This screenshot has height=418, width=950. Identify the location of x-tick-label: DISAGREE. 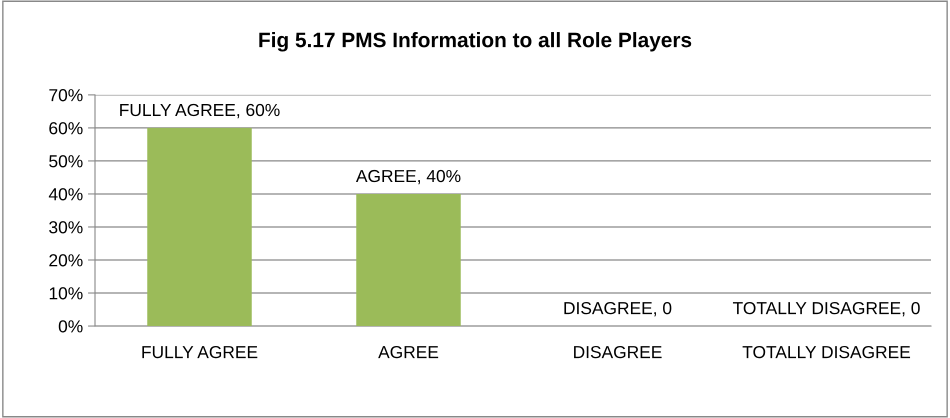
(618, 352).